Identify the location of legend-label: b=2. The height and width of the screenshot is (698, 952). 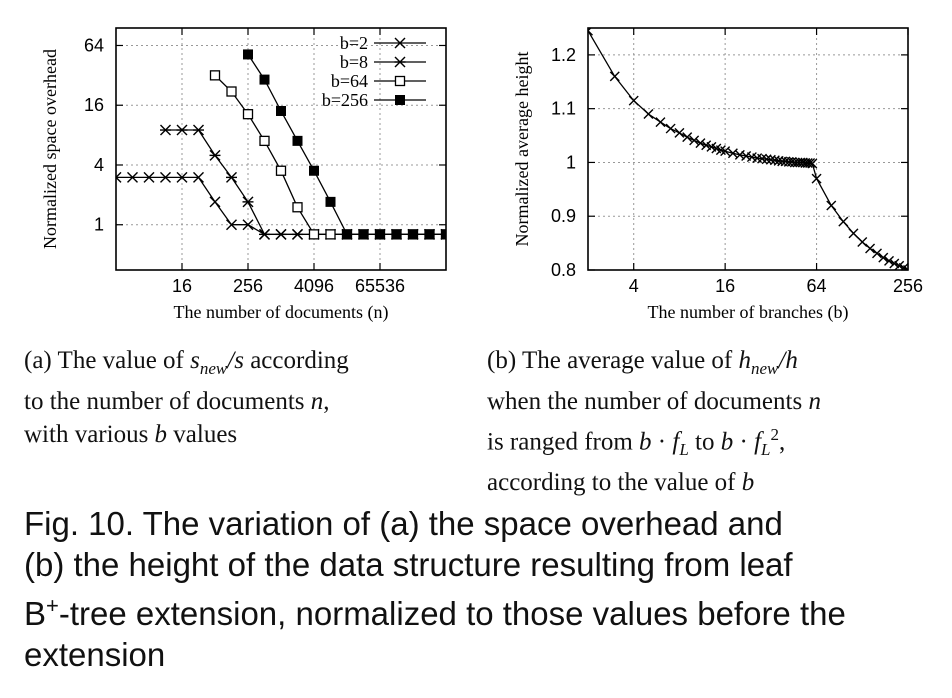
(354, 43).